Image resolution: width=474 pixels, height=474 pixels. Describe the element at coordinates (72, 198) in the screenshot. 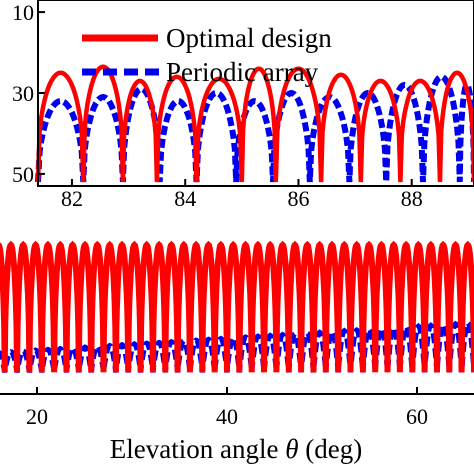

I see `inset-x-tick-label: 82` at that location.